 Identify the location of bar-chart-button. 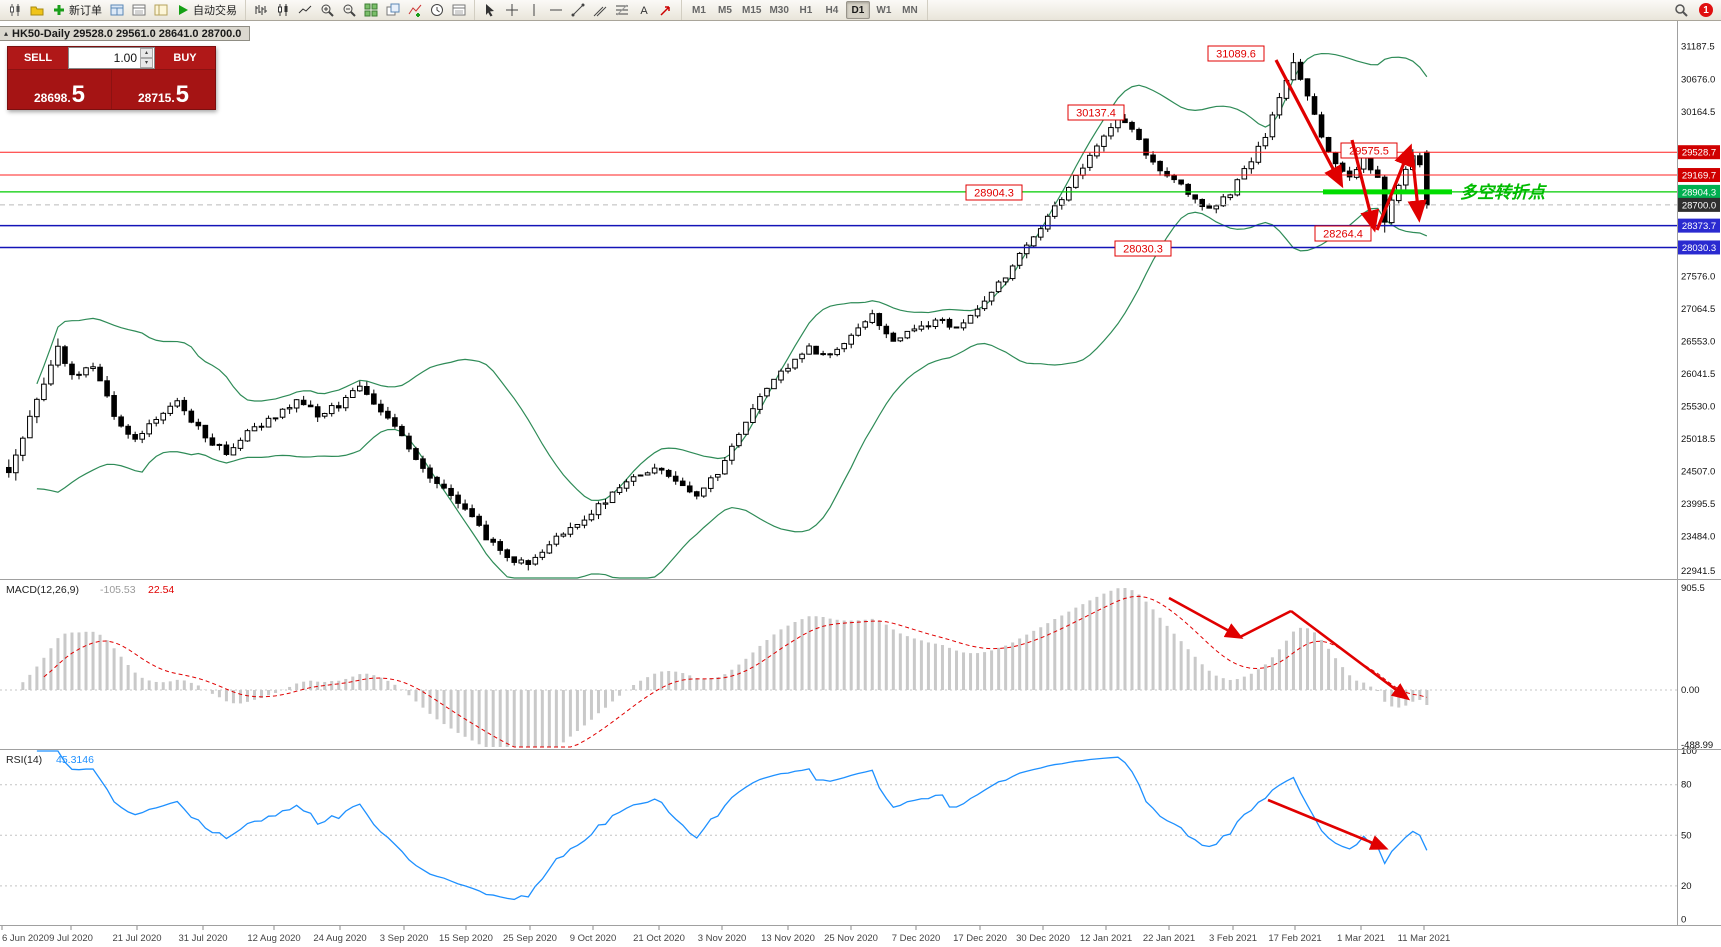
(261, 10).